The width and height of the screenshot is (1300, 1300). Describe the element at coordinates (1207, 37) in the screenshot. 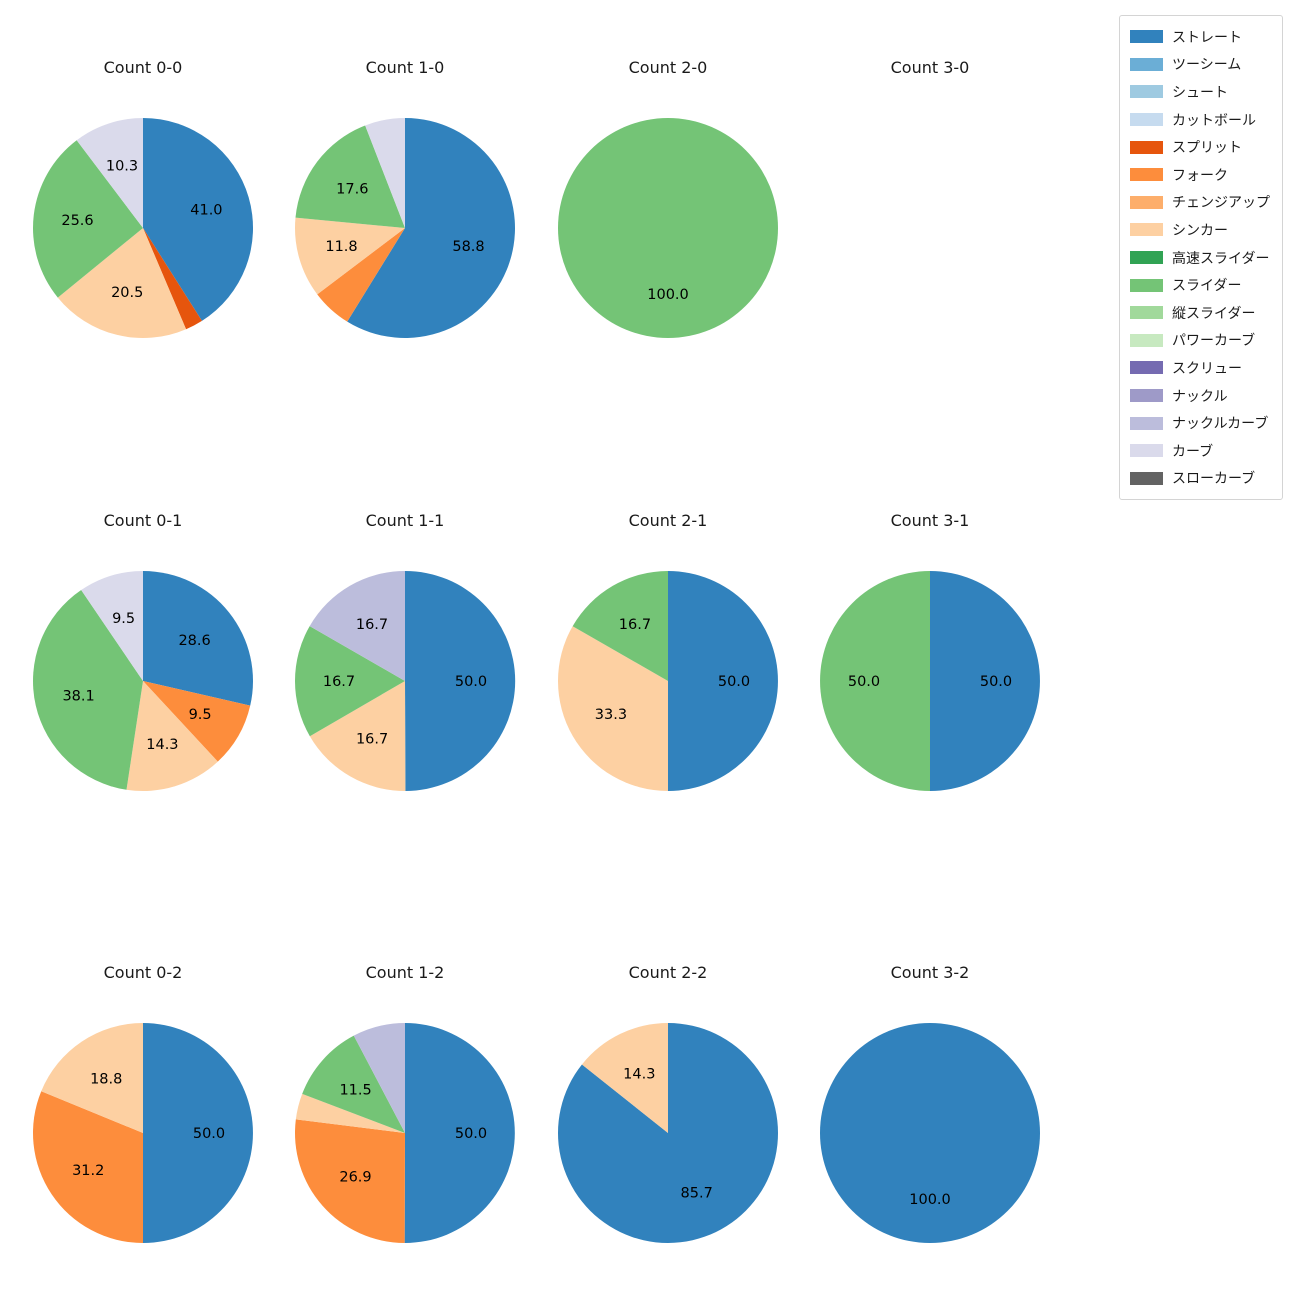

I see `legend-item-label: ストレート` at that location.